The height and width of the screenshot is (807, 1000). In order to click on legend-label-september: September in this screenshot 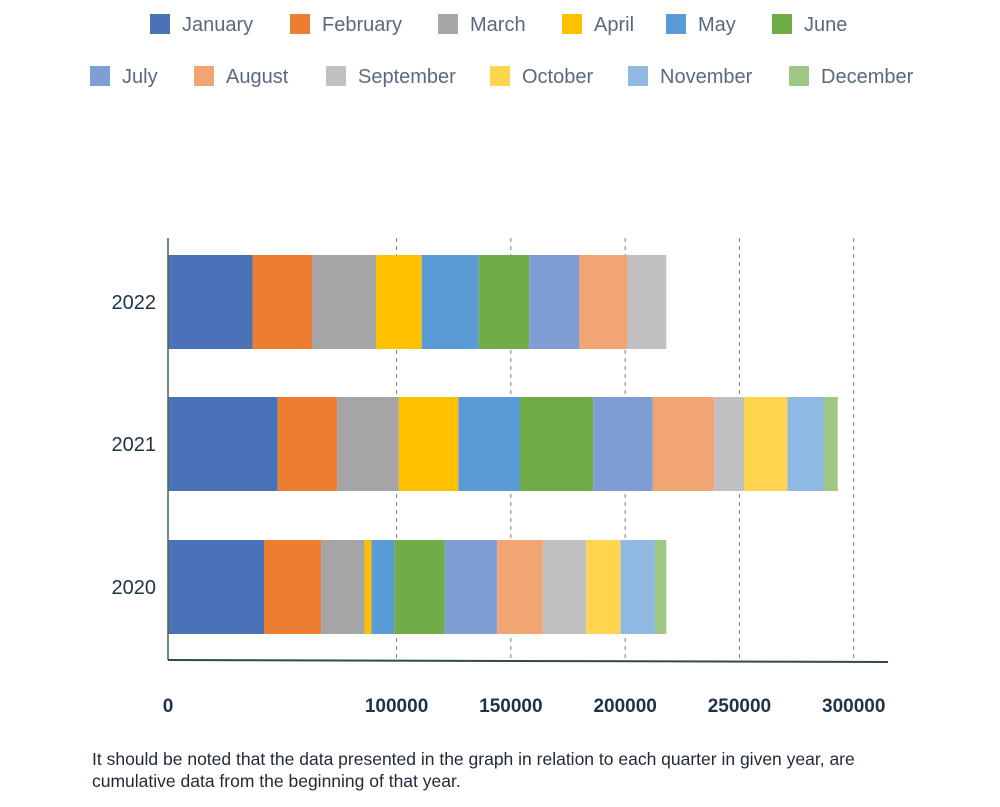, I will do `click(407, 77)`.